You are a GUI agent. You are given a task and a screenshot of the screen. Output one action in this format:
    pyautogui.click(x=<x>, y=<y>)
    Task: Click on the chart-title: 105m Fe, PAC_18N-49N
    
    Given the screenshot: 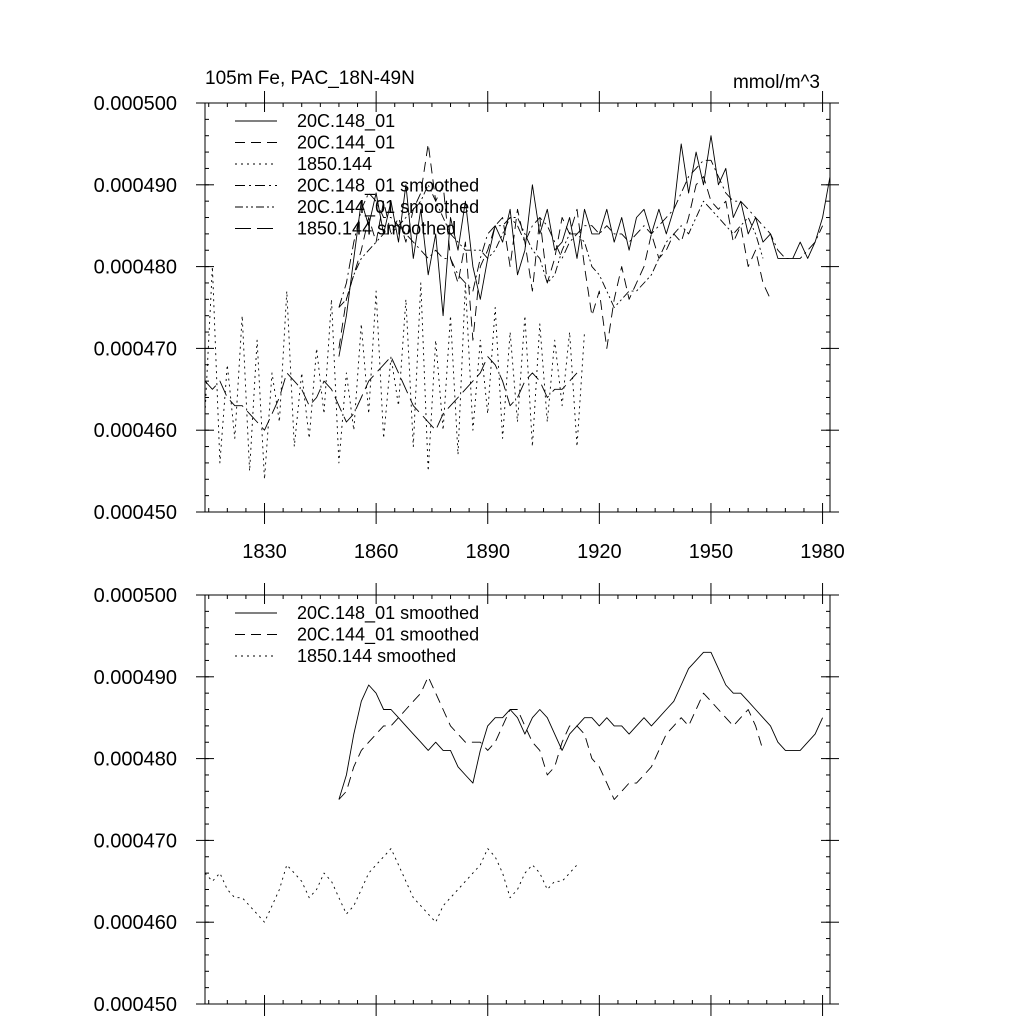 What is the action you would take?
    pyautogui.click(x=310, y=78)
    